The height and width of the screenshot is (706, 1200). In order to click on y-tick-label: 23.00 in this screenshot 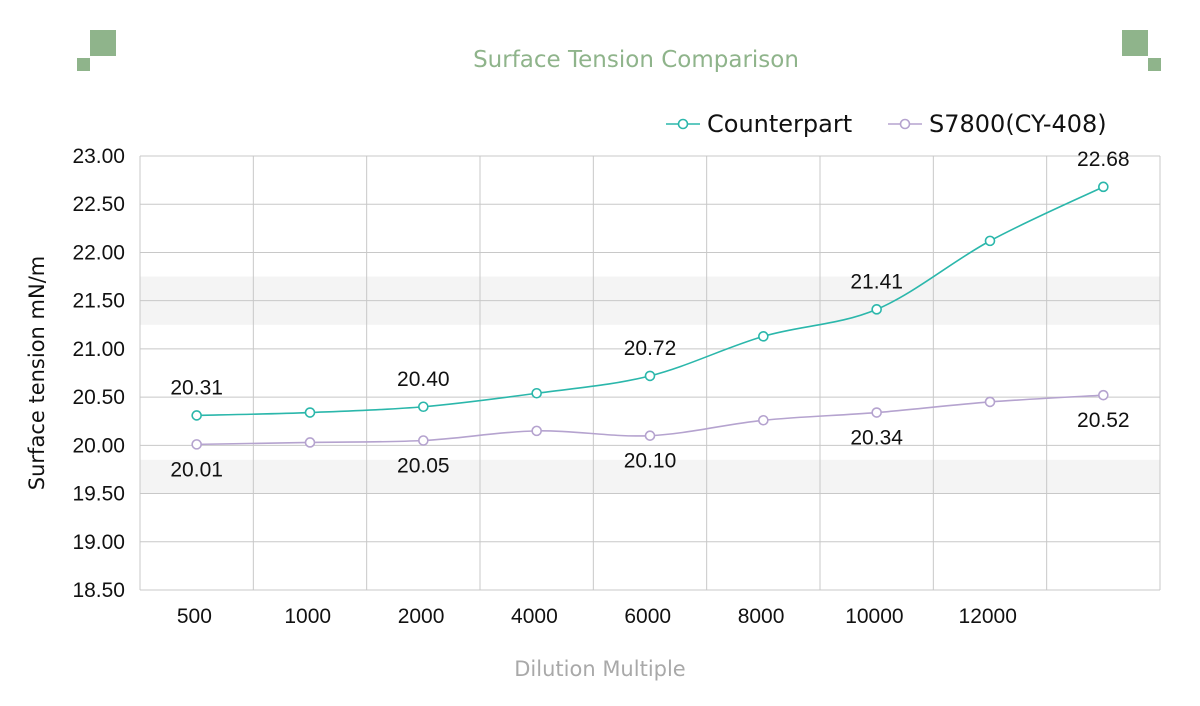, I will do `click(98, 156)`.